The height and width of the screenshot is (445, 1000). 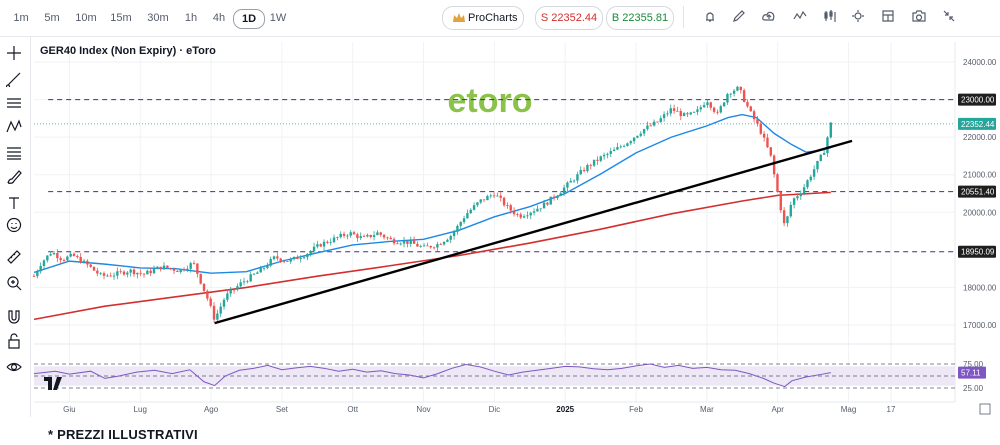 What do you see at coordinates (710, 16) in the screenshot?
I see `alert-icon` at bounding box center [710, 16].